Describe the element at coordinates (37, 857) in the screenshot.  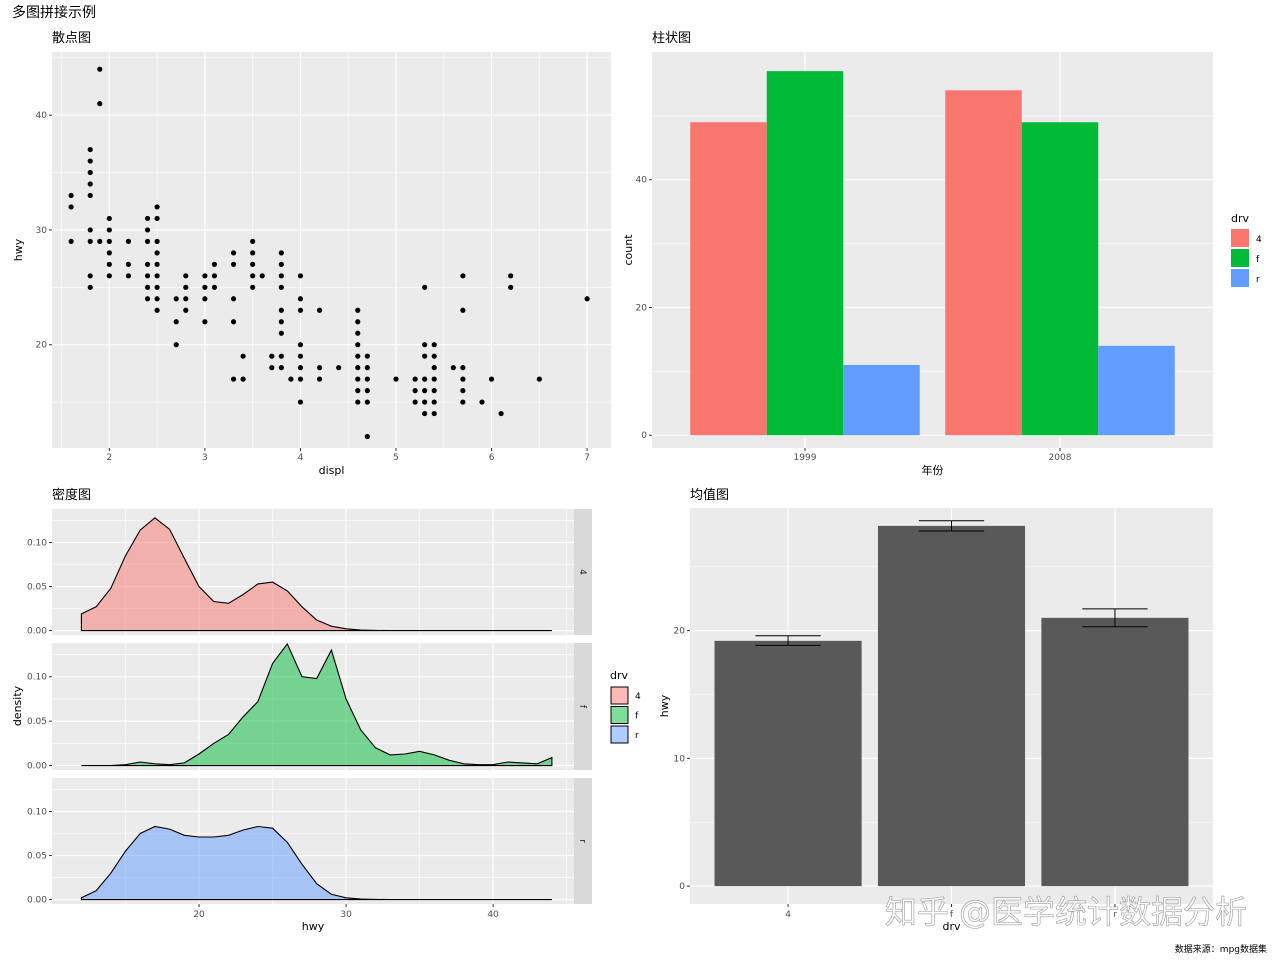
I see `density-y-tick-label: 0.05` at that location.